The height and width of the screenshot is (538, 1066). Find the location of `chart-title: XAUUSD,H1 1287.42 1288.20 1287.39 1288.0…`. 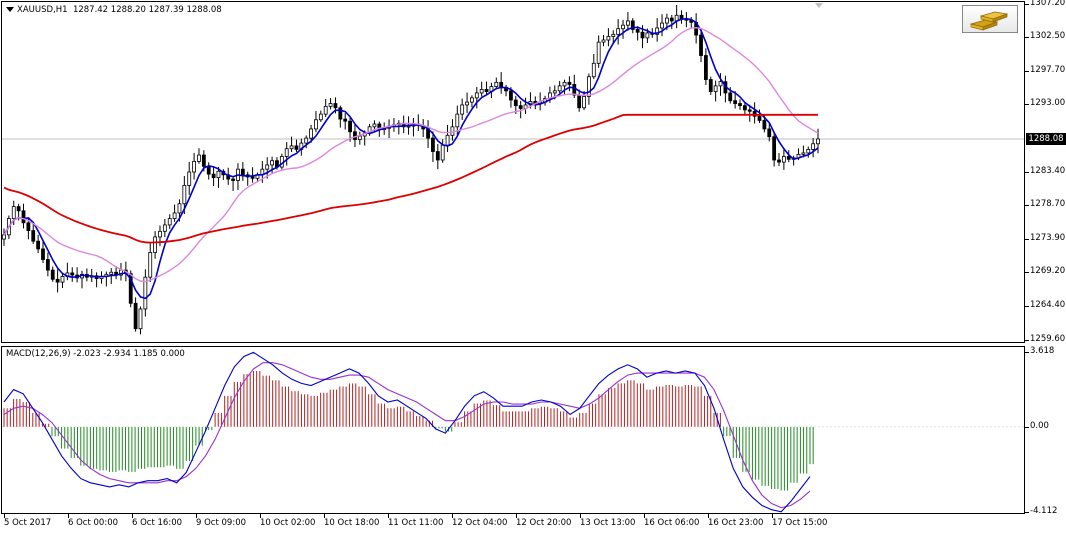

chart-title: XAUUSD,H1 1287.42 1288.20 1287.39 1288.0… is located at coordinates (114, 10).